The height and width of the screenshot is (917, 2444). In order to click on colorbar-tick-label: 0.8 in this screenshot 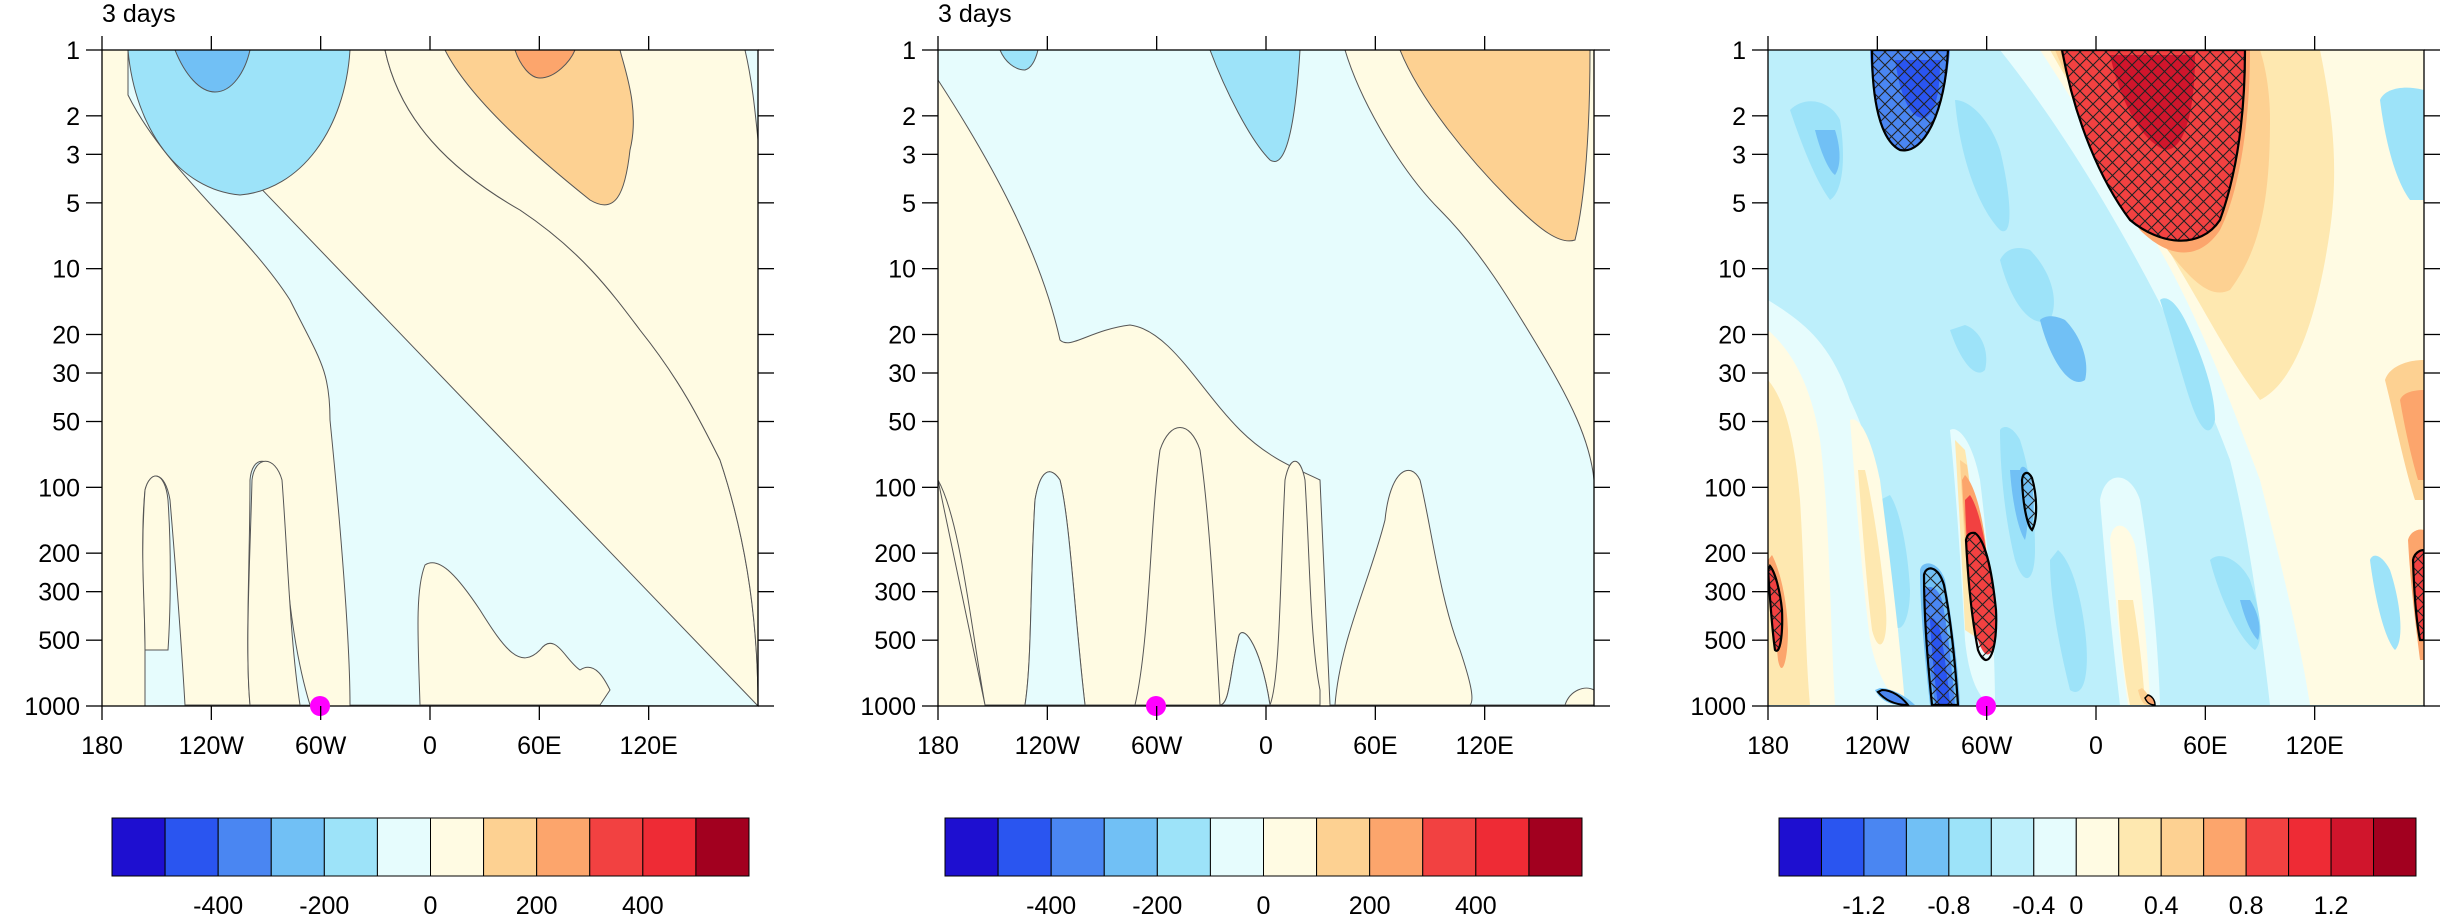, I will do `click(2246, 904)`.